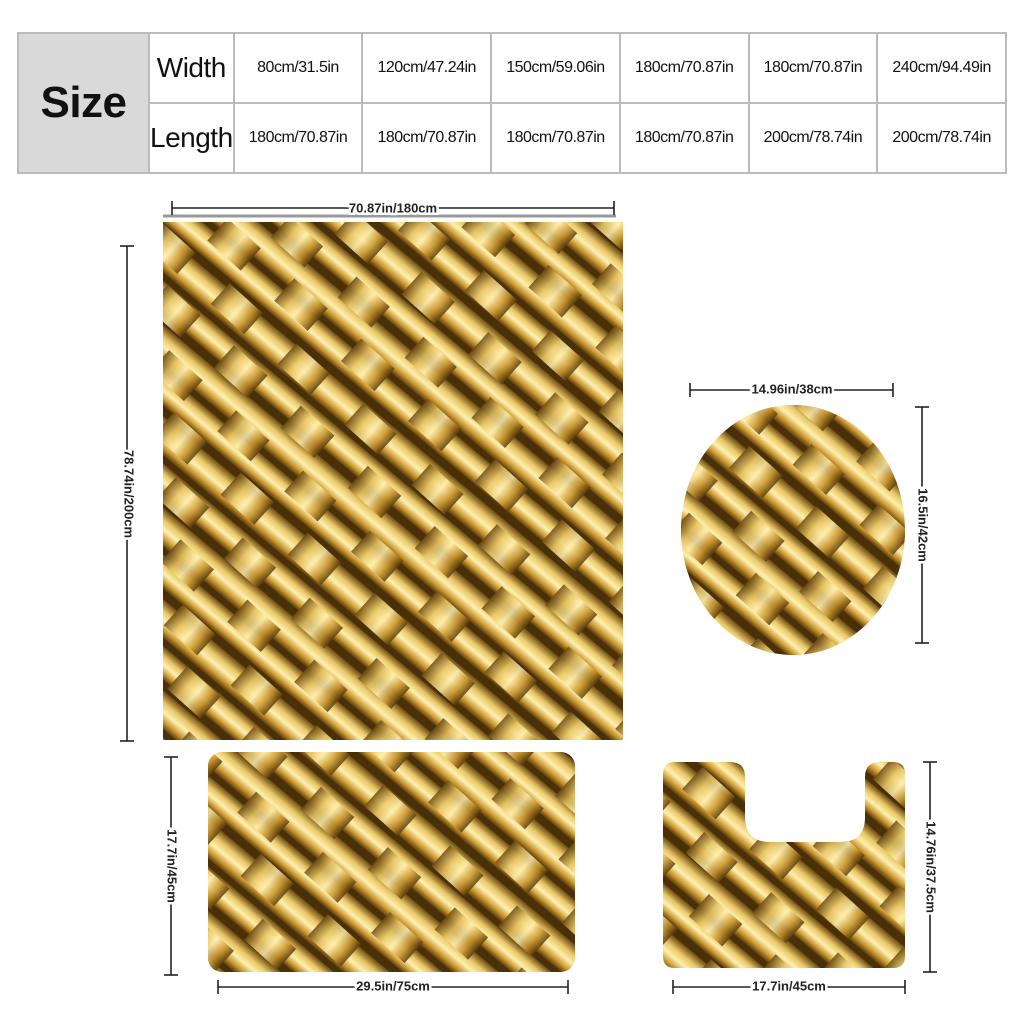 The width and height of the screenshot is (1024, 1024). Describe the element at coordinates (191, 138) in the screenshot. I see `row-label: Length` at that location.